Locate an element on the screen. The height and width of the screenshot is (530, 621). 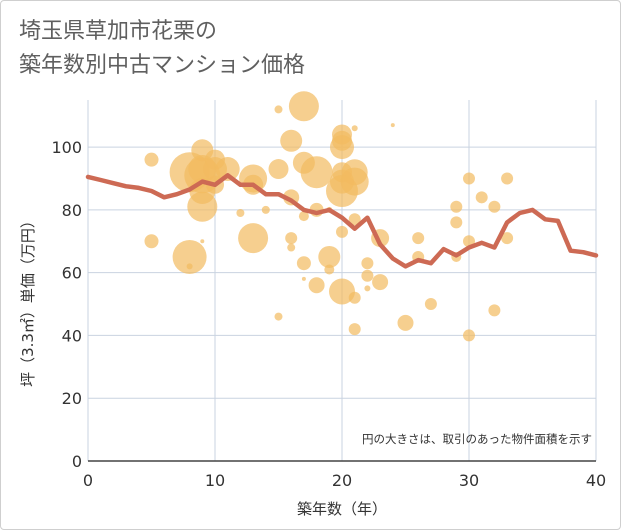
x-tick-label: 20 is located at coordinates (342, 480).